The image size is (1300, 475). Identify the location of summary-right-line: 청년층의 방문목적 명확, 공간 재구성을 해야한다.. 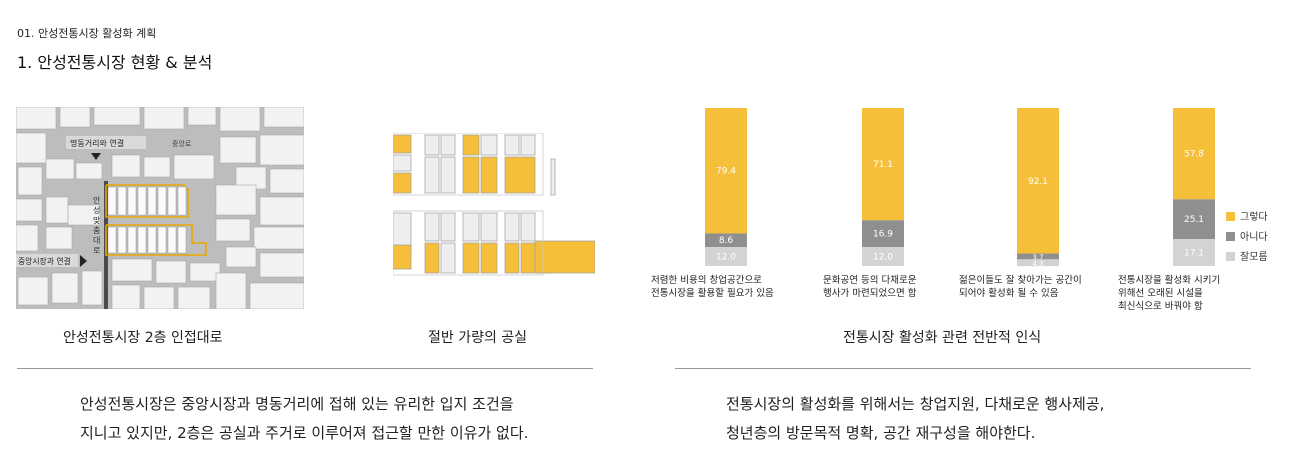
(881, 433).